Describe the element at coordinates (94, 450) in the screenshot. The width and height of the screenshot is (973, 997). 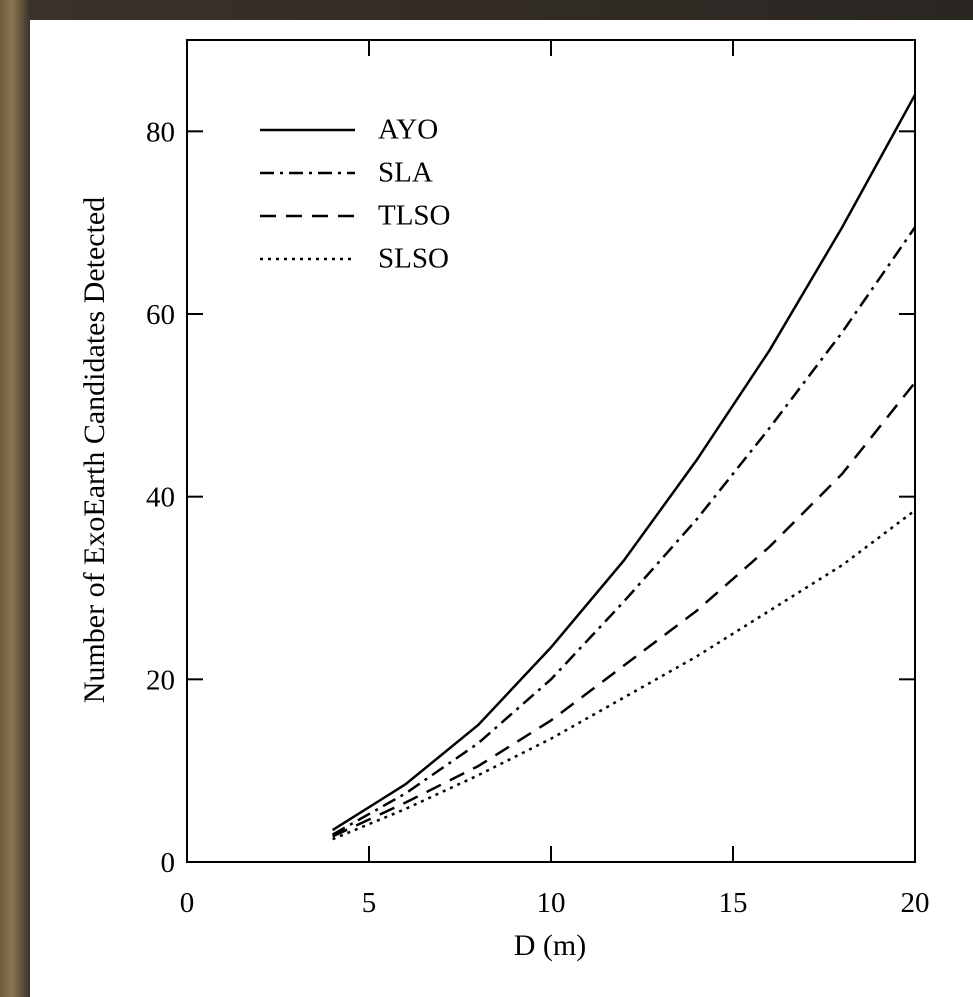
I see `y-axis-label: Number of ExoEarth Candidates Detected` at that location.